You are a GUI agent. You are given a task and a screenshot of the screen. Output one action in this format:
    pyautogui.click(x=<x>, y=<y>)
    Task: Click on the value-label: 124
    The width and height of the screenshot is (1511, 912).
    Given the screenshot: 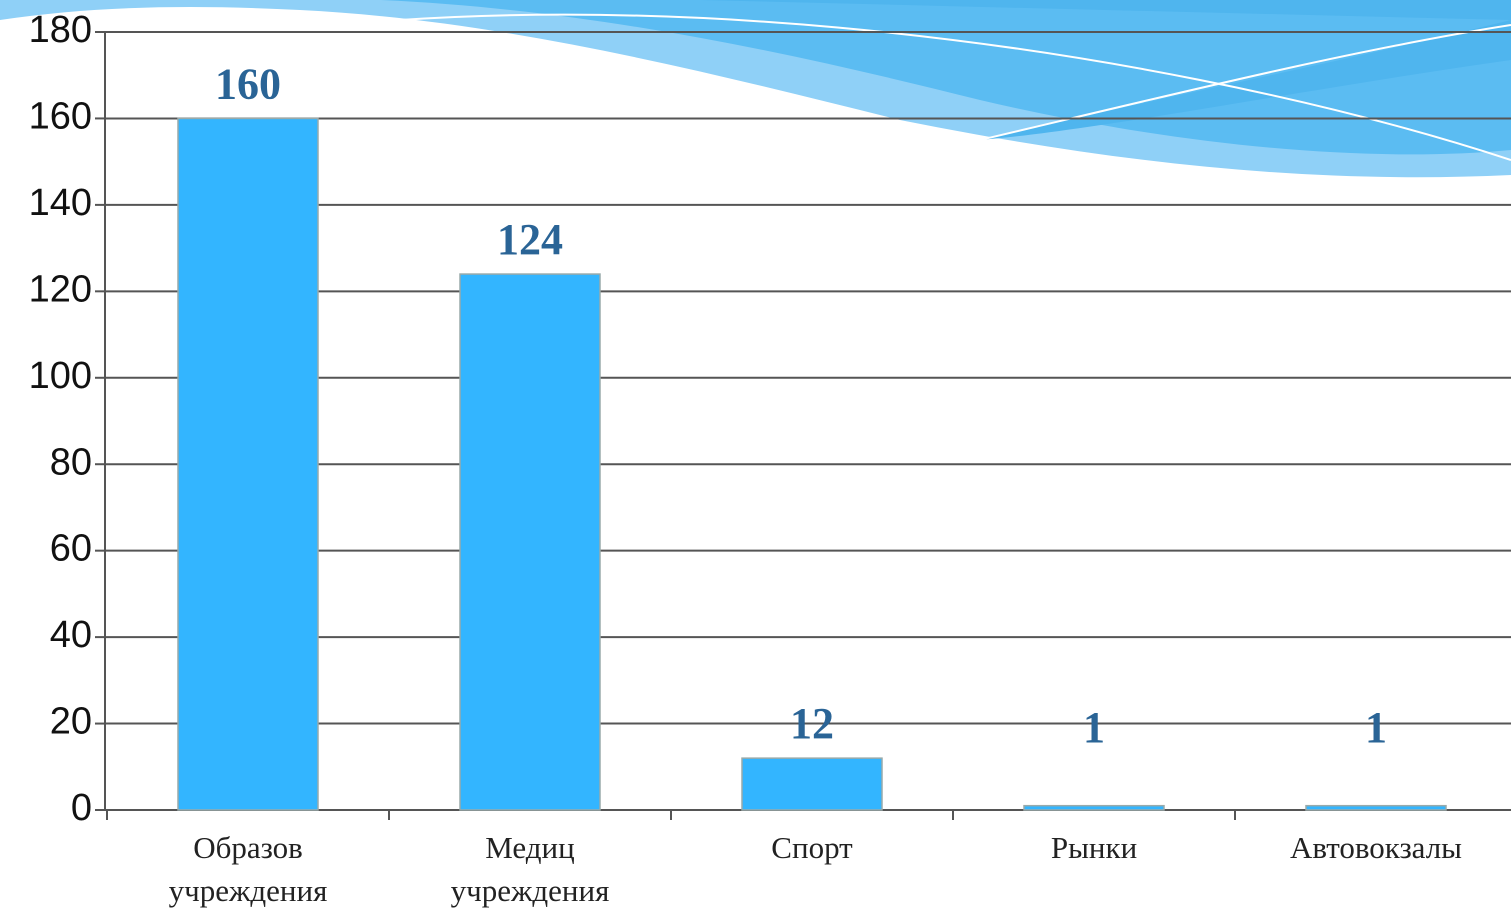 What is the action you would take?
    pyautogui.click(x=530, y=239)
    